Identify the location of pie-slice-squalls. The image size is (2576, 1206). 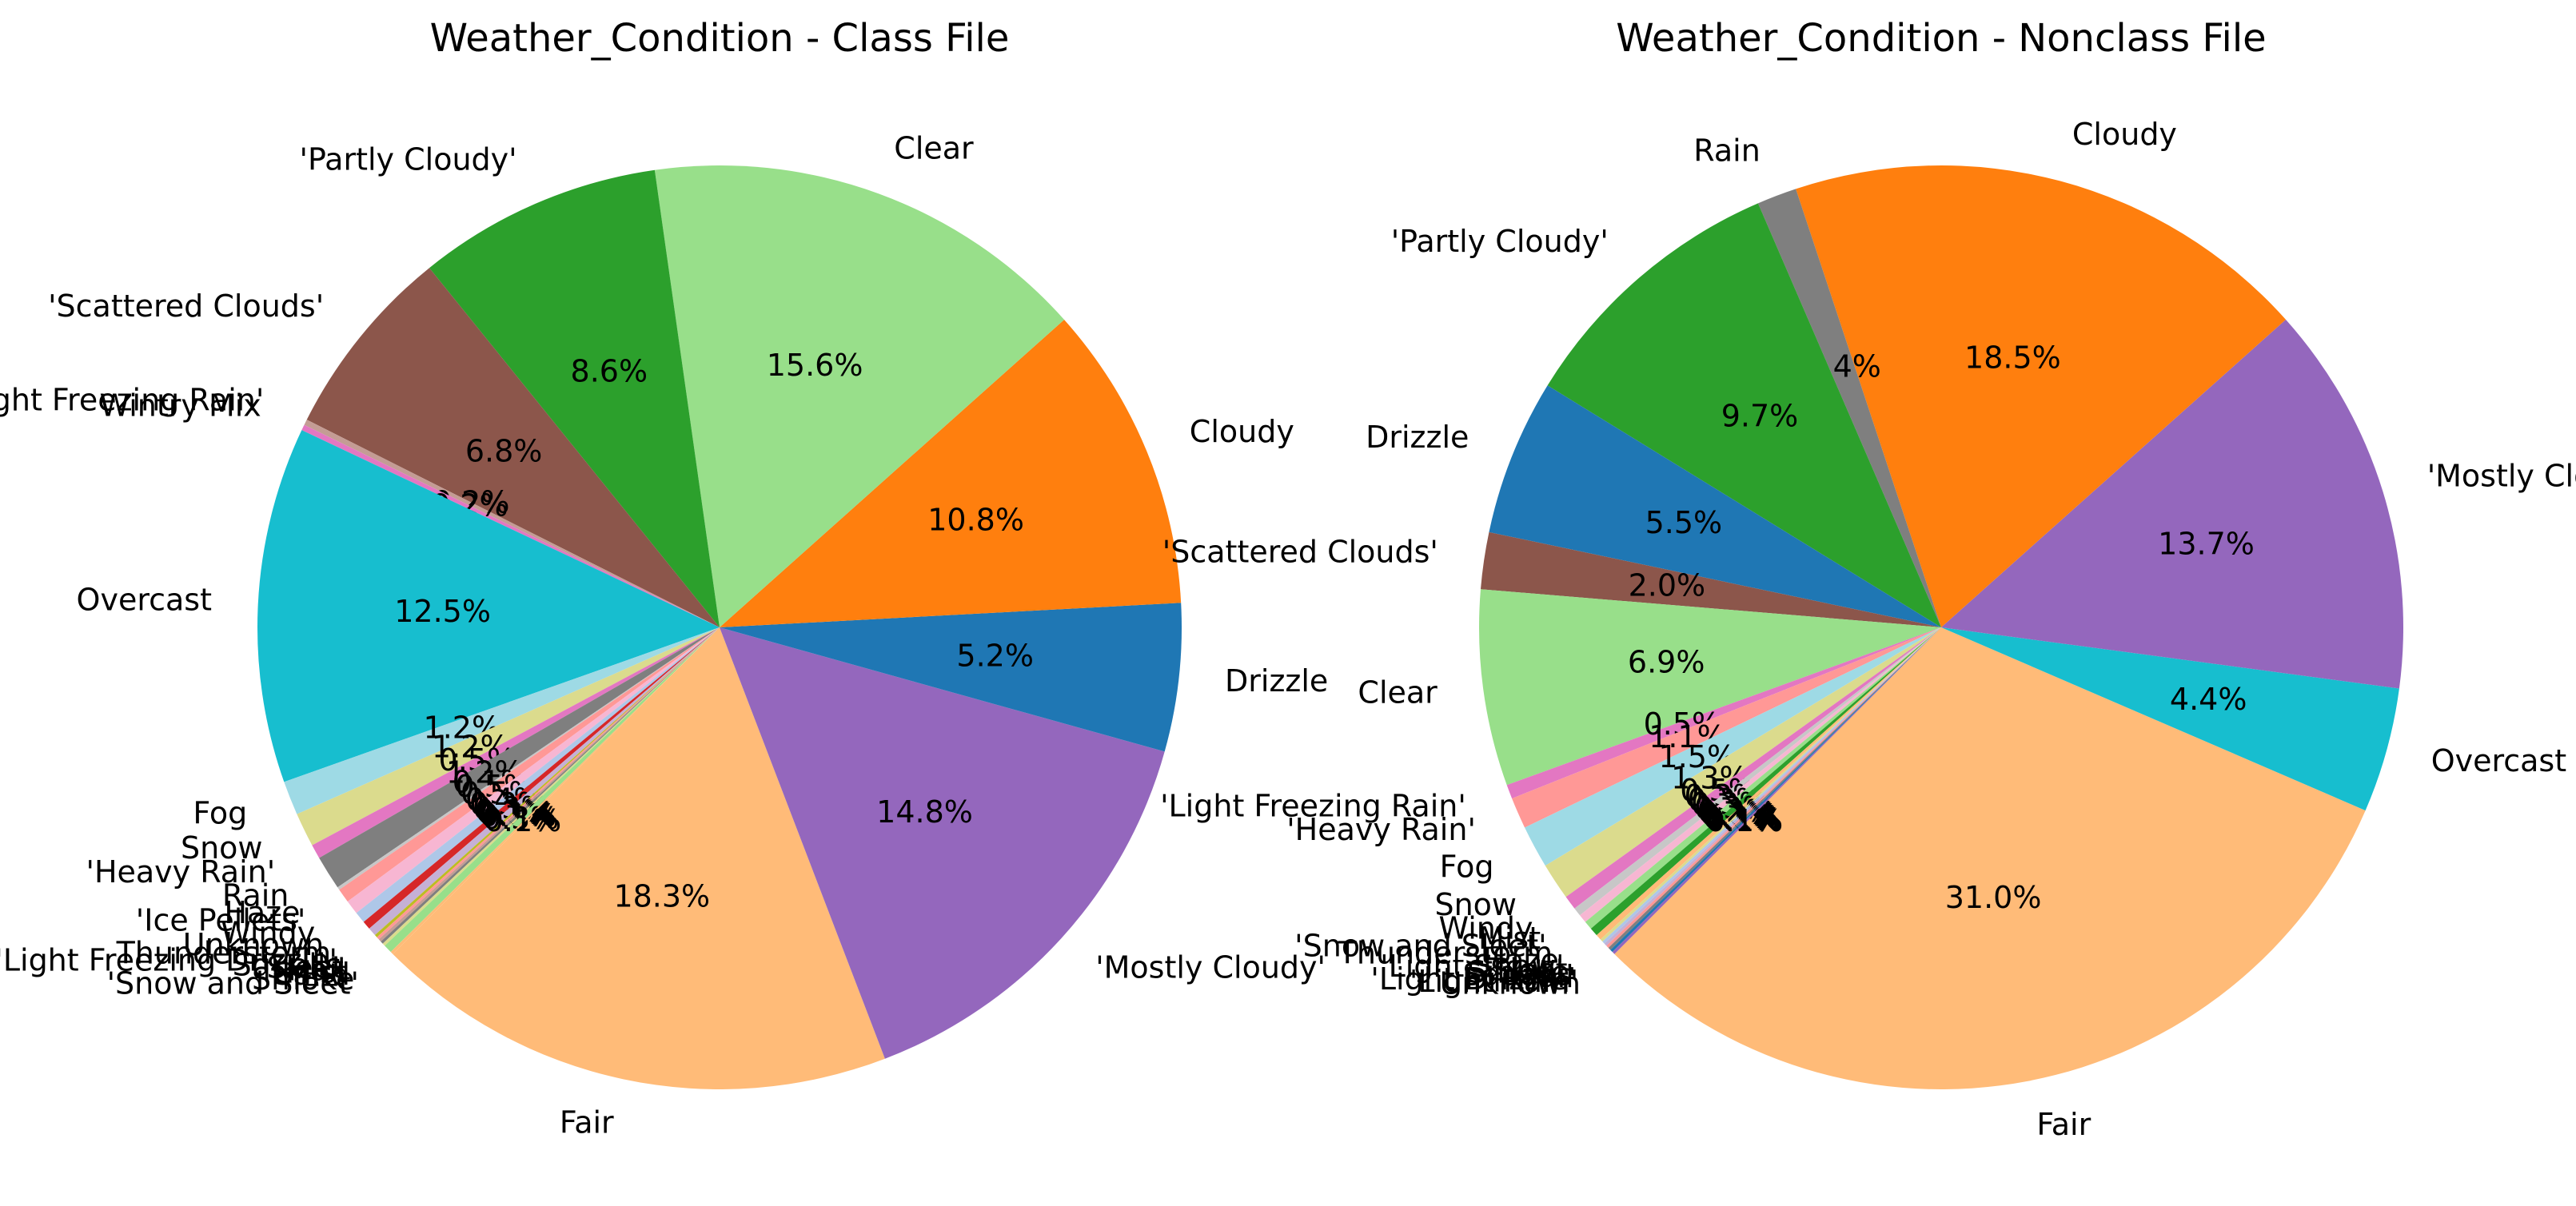
(1772, 786).